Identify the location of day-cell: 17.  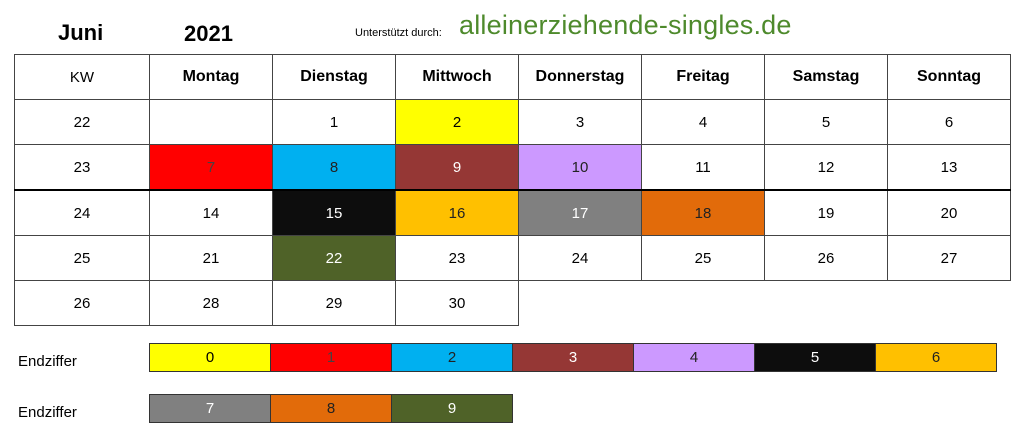
(580, 212).